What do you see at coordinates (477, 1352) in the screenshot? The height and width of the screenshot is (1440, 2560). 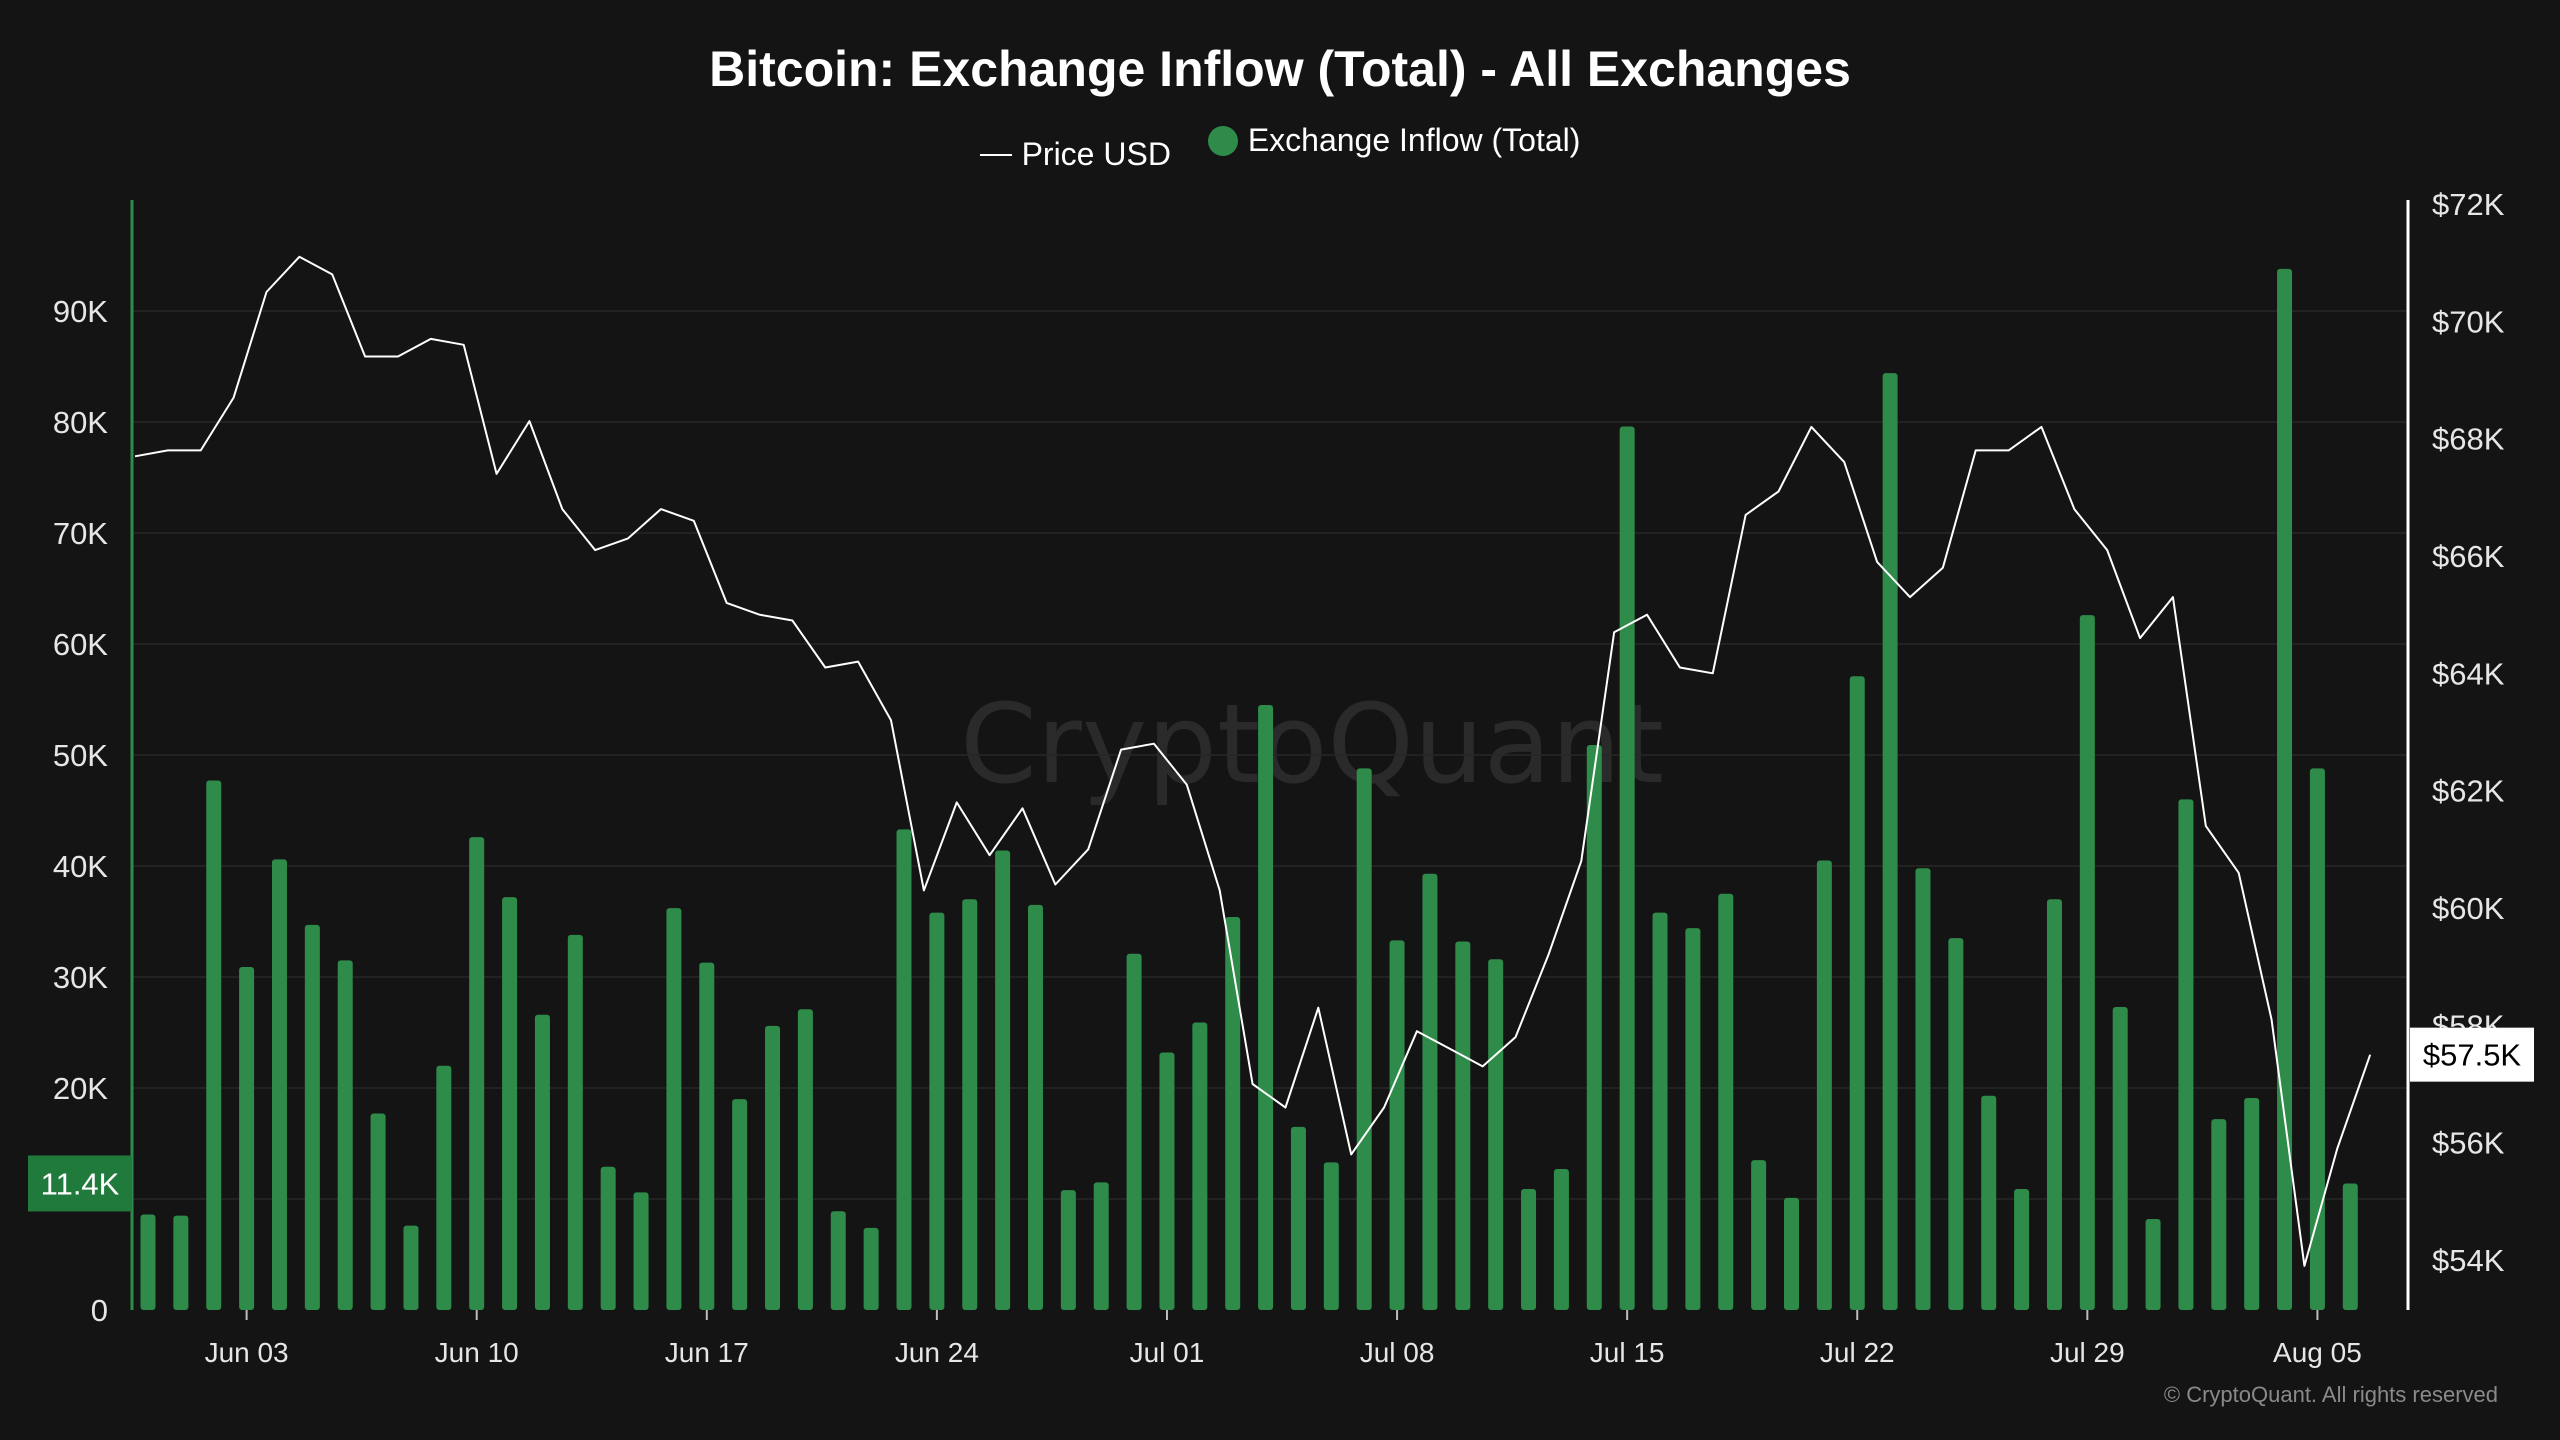 I see `x-tick-label: Jun 10` at bounding box center [477, 1352].